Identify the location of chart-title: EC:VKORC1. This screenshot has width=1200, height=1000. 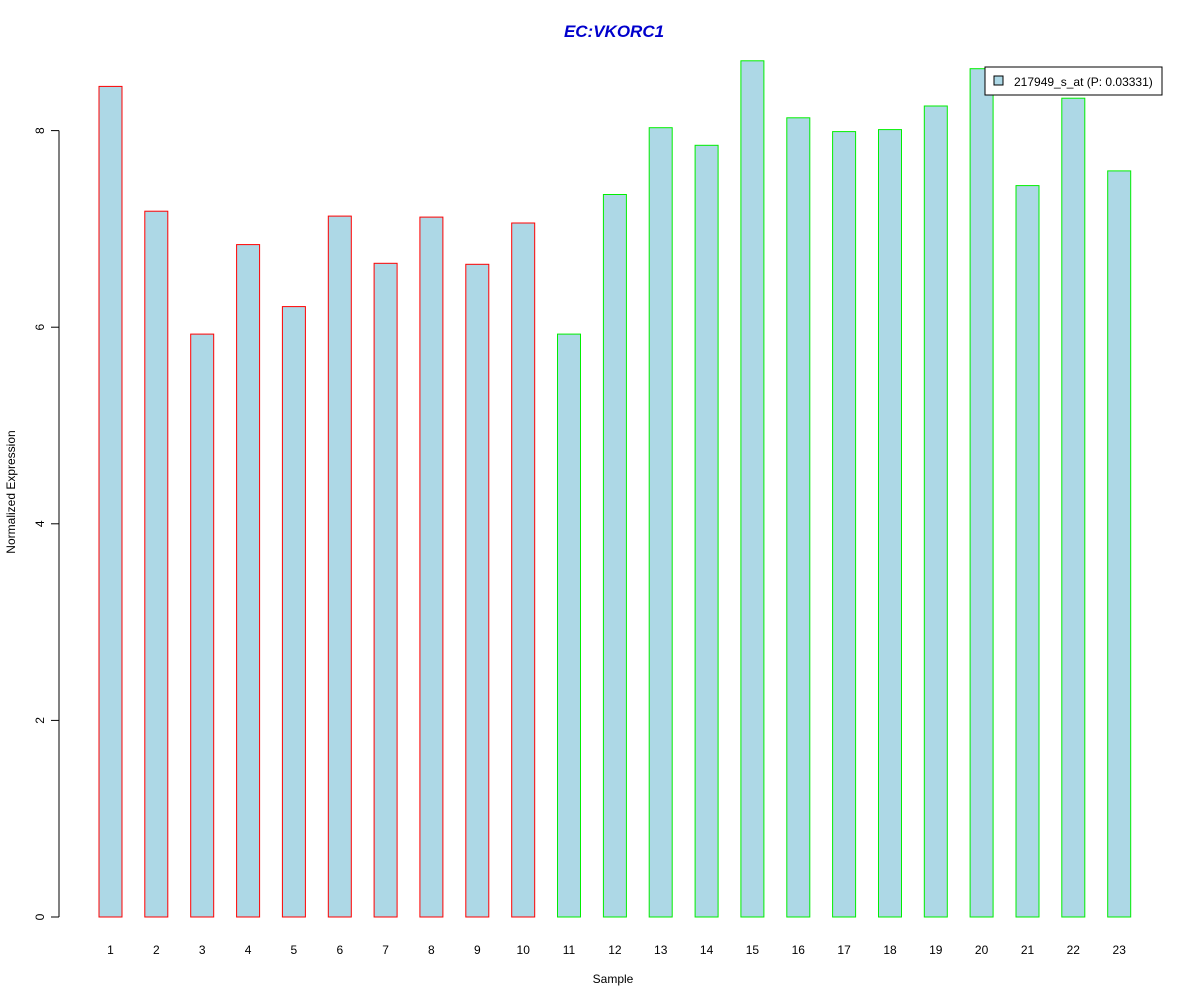
(614, 31).